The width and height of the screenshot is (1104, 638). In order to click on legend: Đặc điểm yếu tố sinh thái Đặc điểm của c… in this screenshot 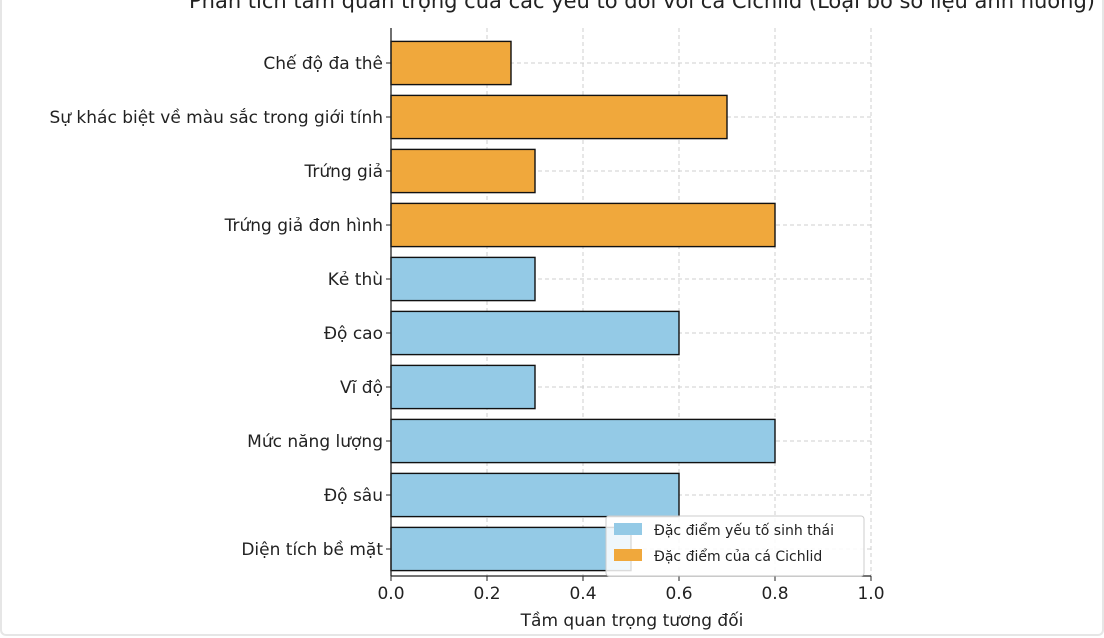, I will do `click(735, 546)`.